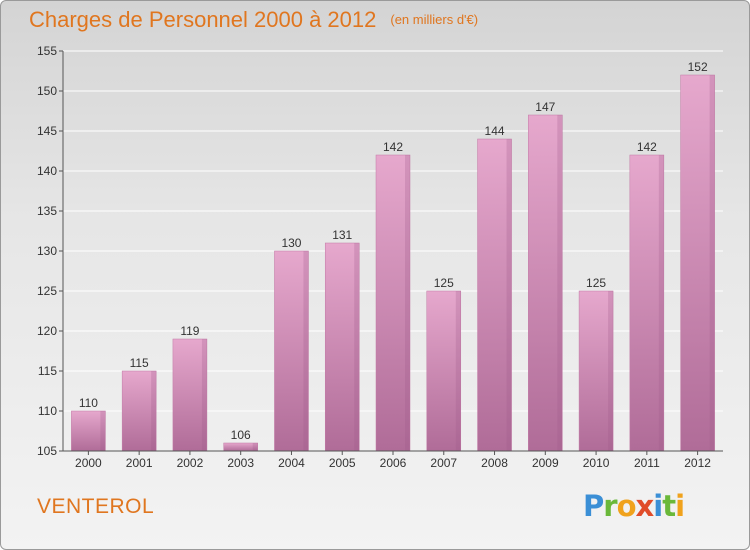  What do you see at coordinates (47, 131) in the screenshot?
I see `y-tick-label: 145` at bounding box center [47, 131].